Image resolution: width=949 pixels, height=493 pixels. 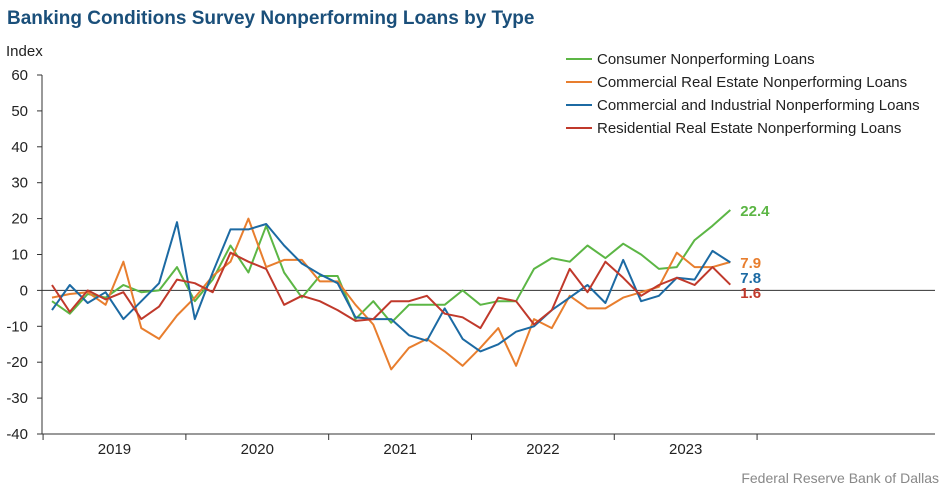 What do you see at coordinates (17, 326) in the screenshot?
I see `y-tick-label: -10` at bounding box center [17, 326].